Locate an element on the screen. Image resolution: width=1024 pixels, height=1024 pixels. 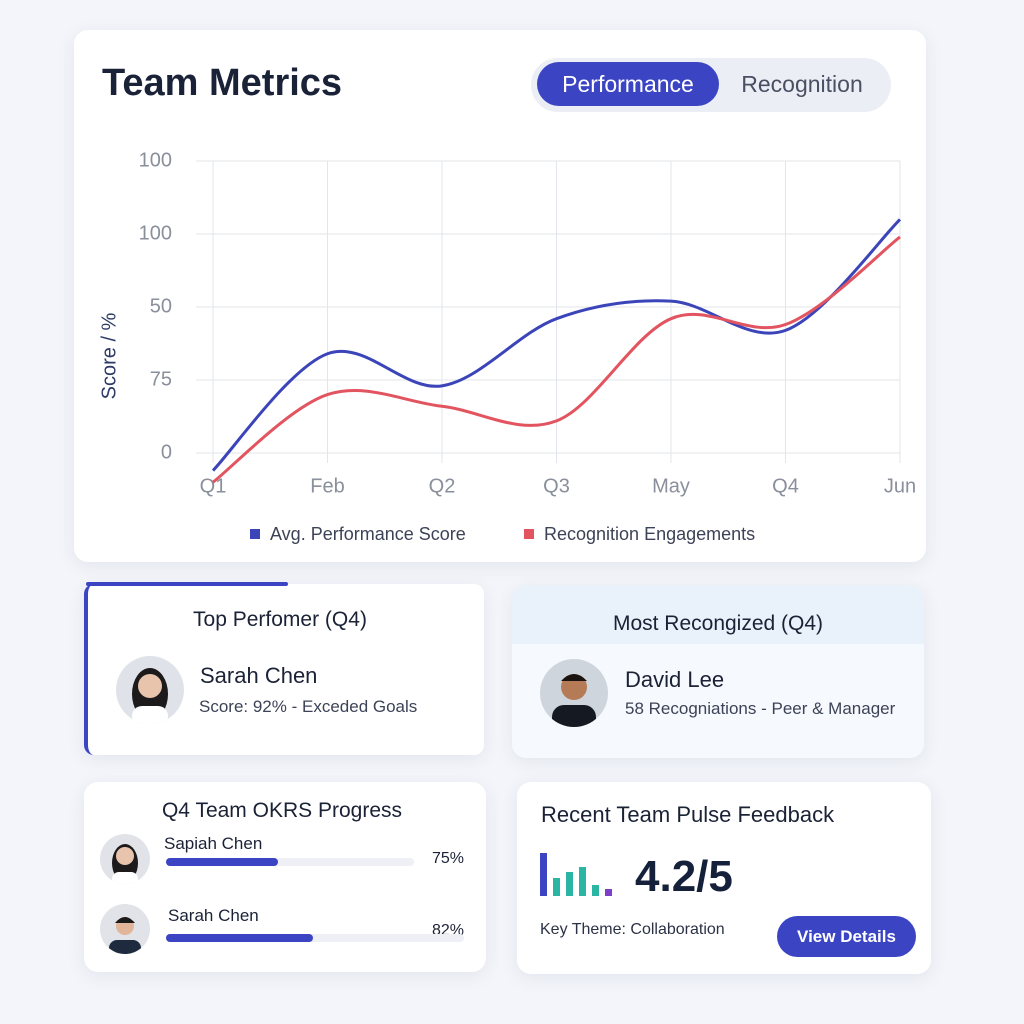
x-tick-label: Feb is located at coordinates (327, 486).